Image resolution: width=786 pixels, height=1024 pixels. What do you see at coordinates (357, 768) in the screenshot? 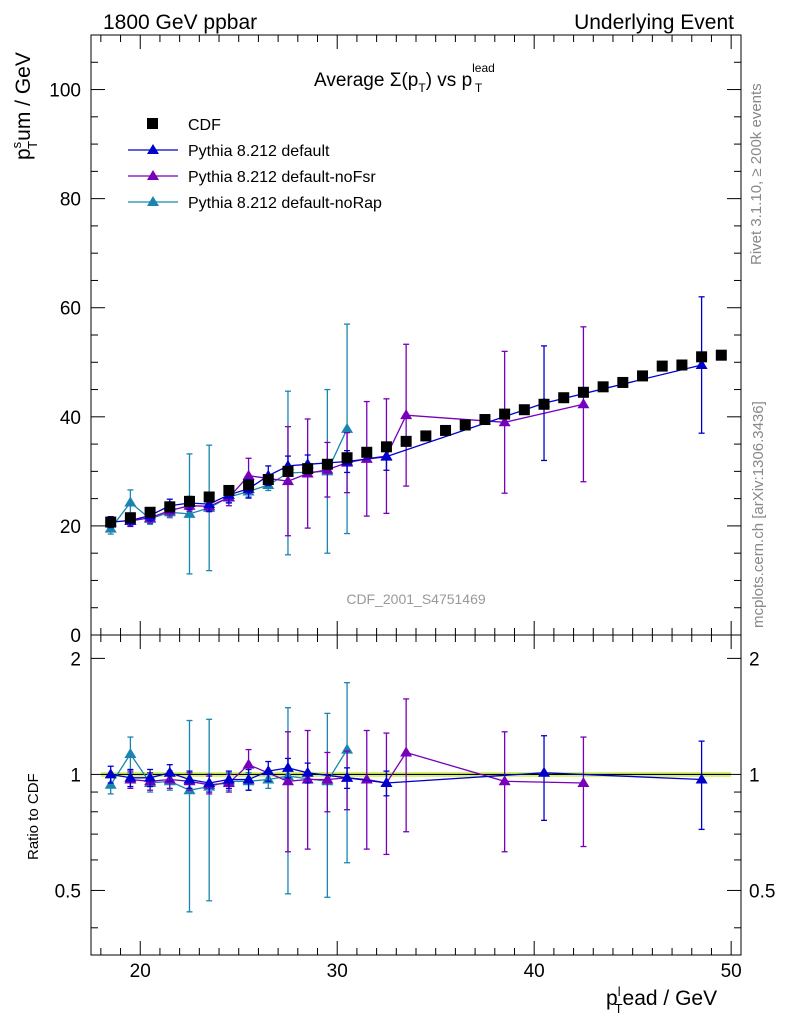
I see `ratio-series-line` at bounding box center [357, 768].